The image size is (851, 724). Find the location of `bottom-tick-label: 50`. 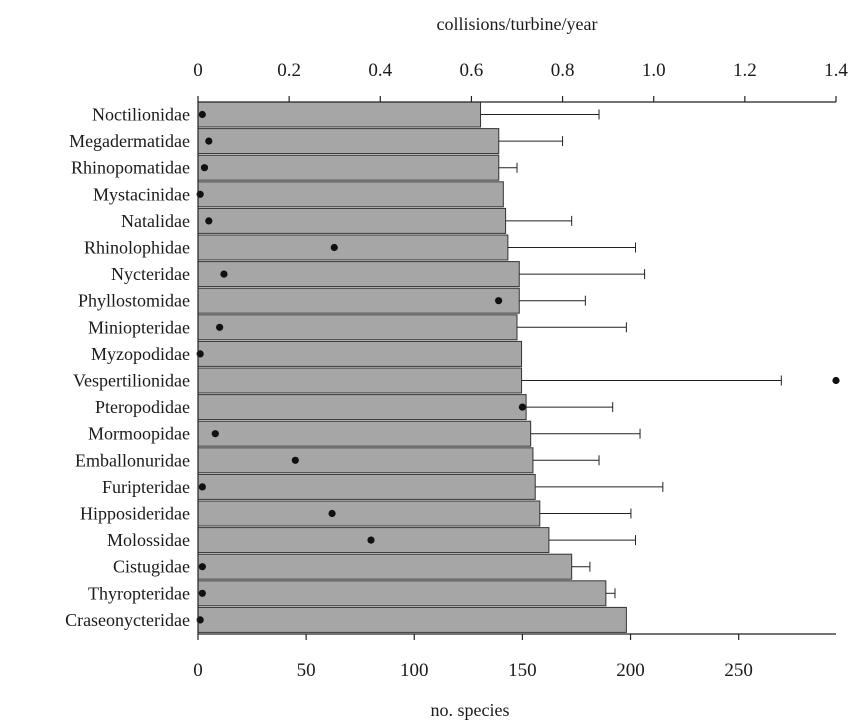

bottom-tick-label: 50 is located at coordinates (306, 670).